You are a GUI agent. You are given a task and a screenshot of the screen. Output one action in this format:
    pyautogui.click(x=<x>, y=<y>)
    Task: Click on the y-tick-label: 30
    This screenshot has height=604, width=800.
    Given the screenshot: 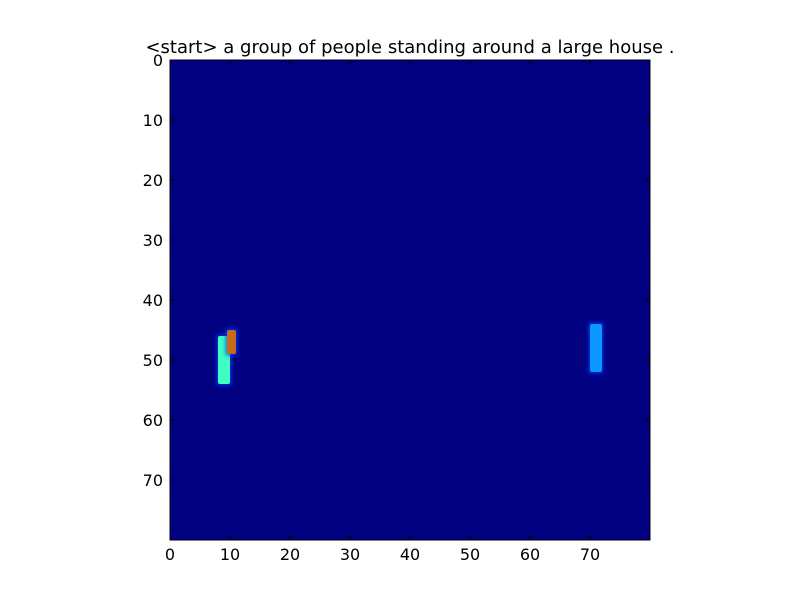 What is the action you would take?
    pyautogui.click(x=153, y=240)
    